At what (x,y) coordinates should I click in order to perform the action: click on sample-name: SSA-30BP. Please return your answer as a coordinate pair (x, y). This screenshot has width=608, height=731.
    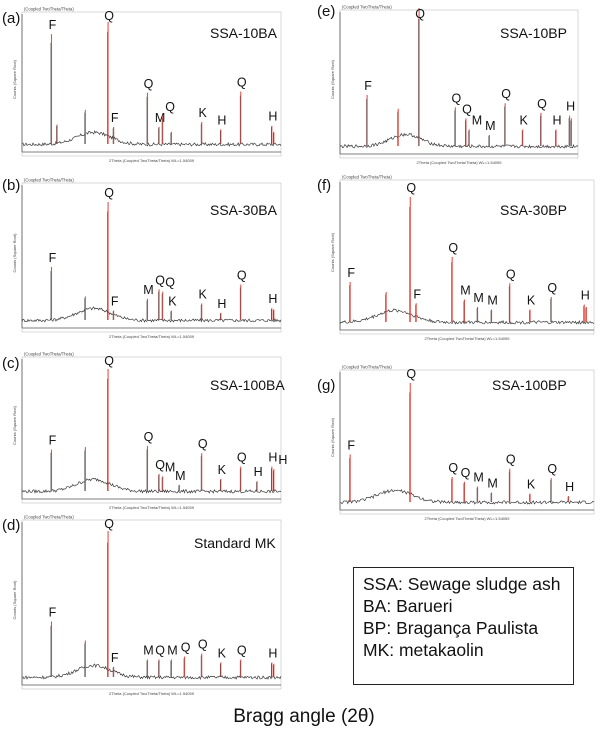
    Looking at the image, I should click on (533, 210).